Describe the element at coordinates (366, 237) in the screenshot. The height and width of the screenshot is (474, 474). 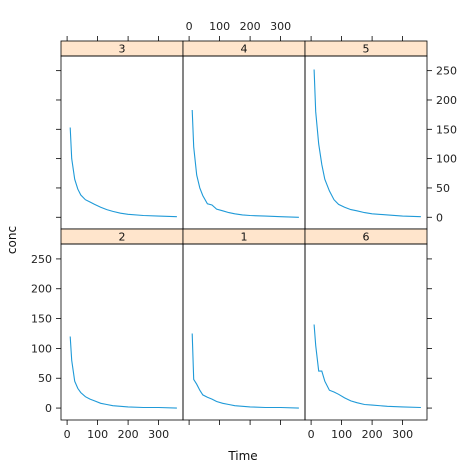
I see `strip-label-6: 6` at that location.